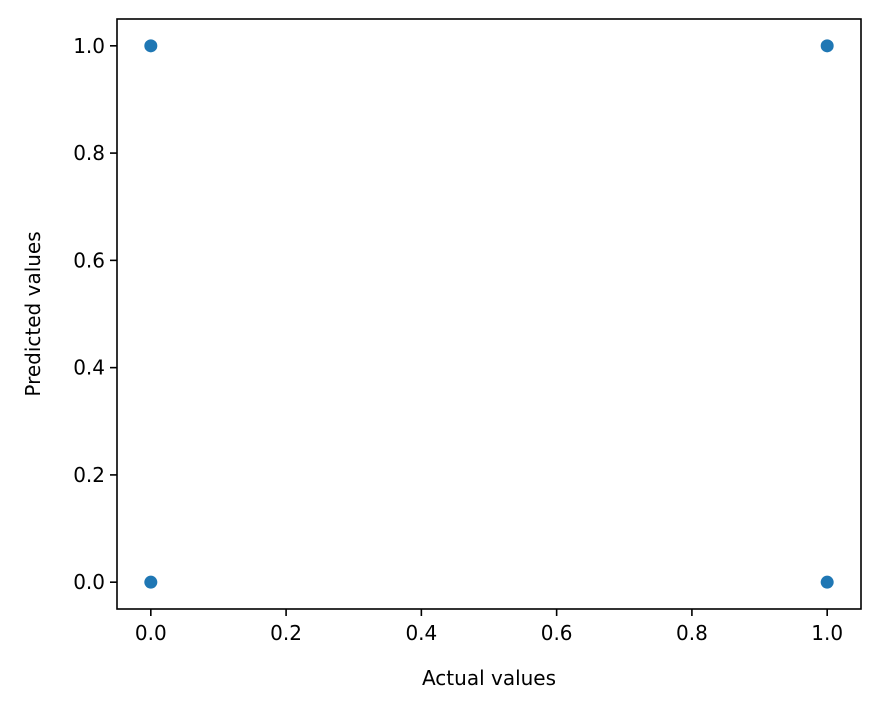  What do you see at coordinates (489, 678) in the screenshot?
I see `x-axis-label: Actual values` at bounding box center [489, 678].